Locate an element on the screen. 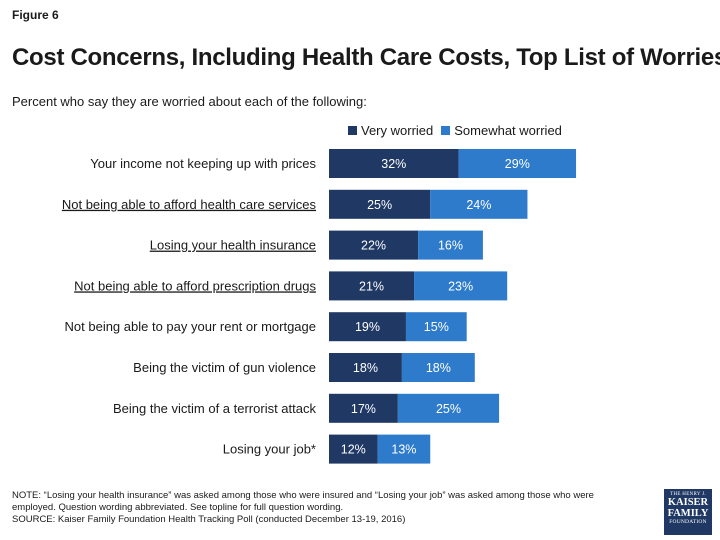  legend-item-very-worried: Very worried is located at coordinates (390, 130).